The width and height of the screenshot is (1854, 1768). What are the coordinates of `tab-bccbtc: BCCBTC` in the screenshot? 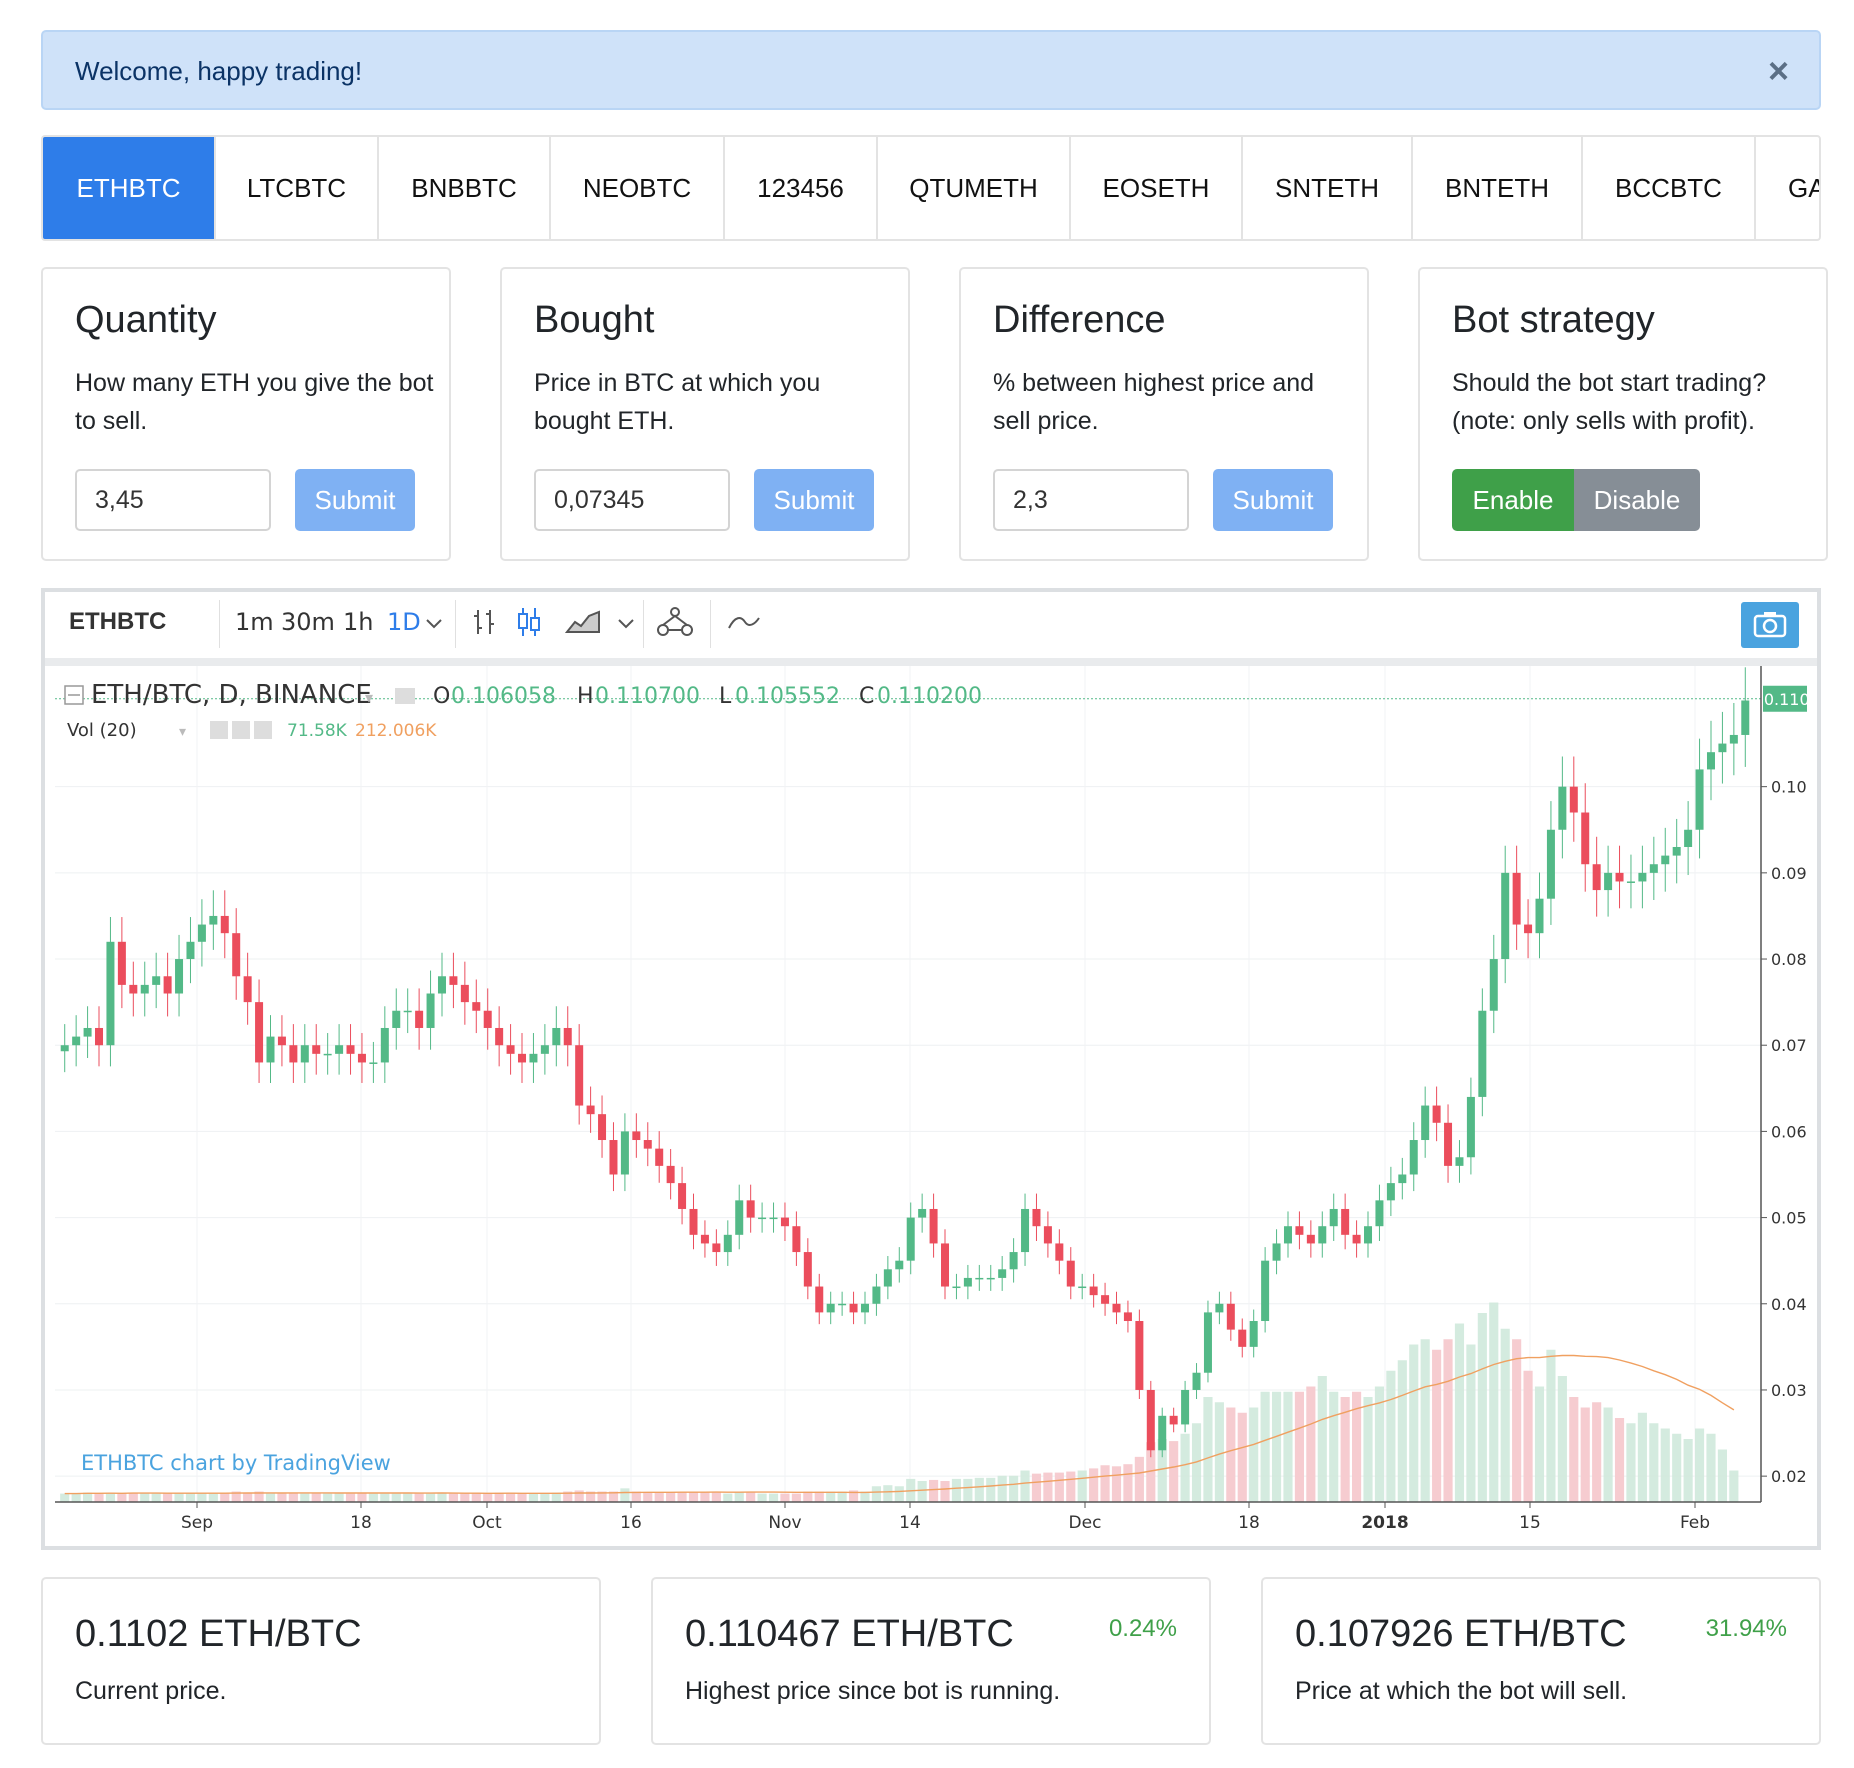 It's located at (1669, 188).